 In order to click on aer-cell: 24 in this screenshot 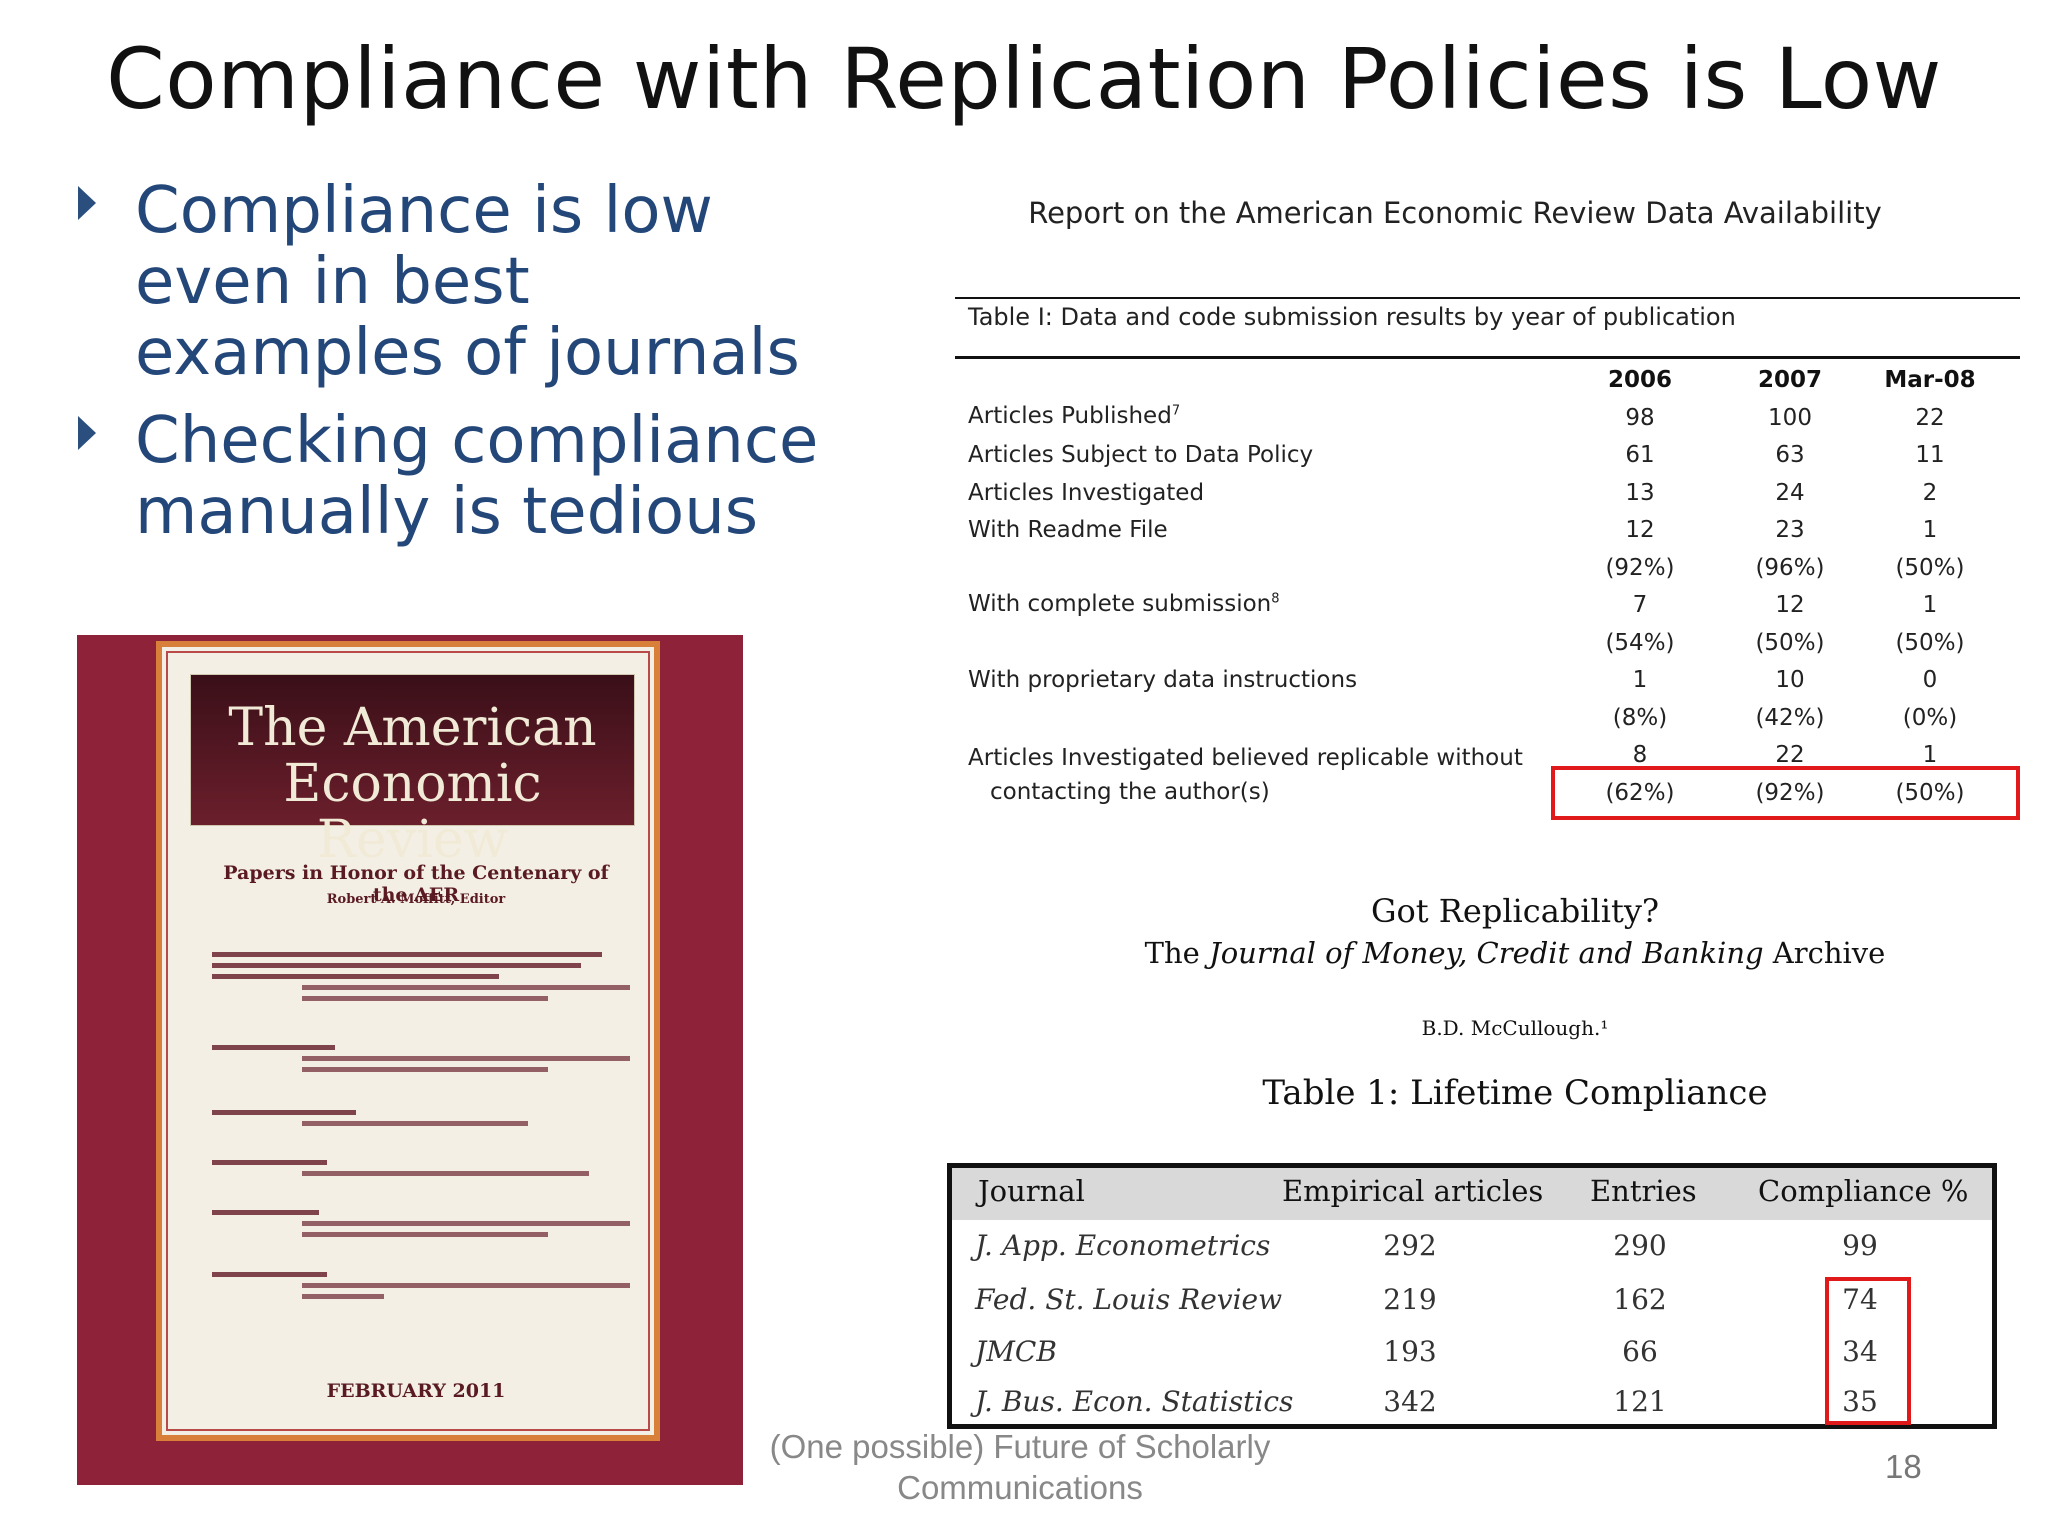, I will do `click(1790, 493)`.